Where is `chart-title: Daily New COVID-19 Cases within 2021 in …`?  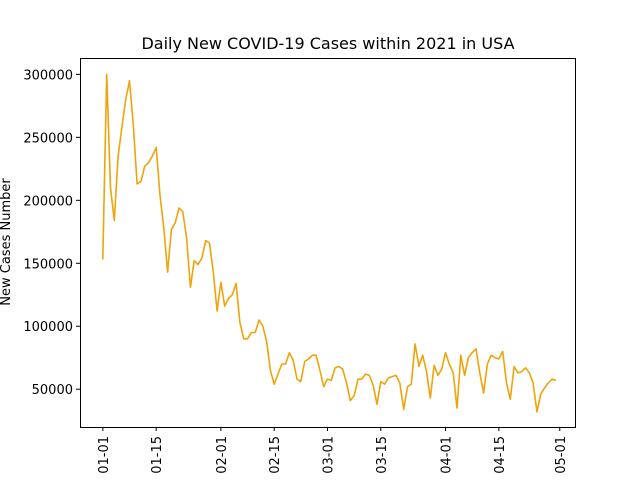
chart-title: Daily New COVID-19 Cases within 2021 in … is located at coordinates (327, 43).